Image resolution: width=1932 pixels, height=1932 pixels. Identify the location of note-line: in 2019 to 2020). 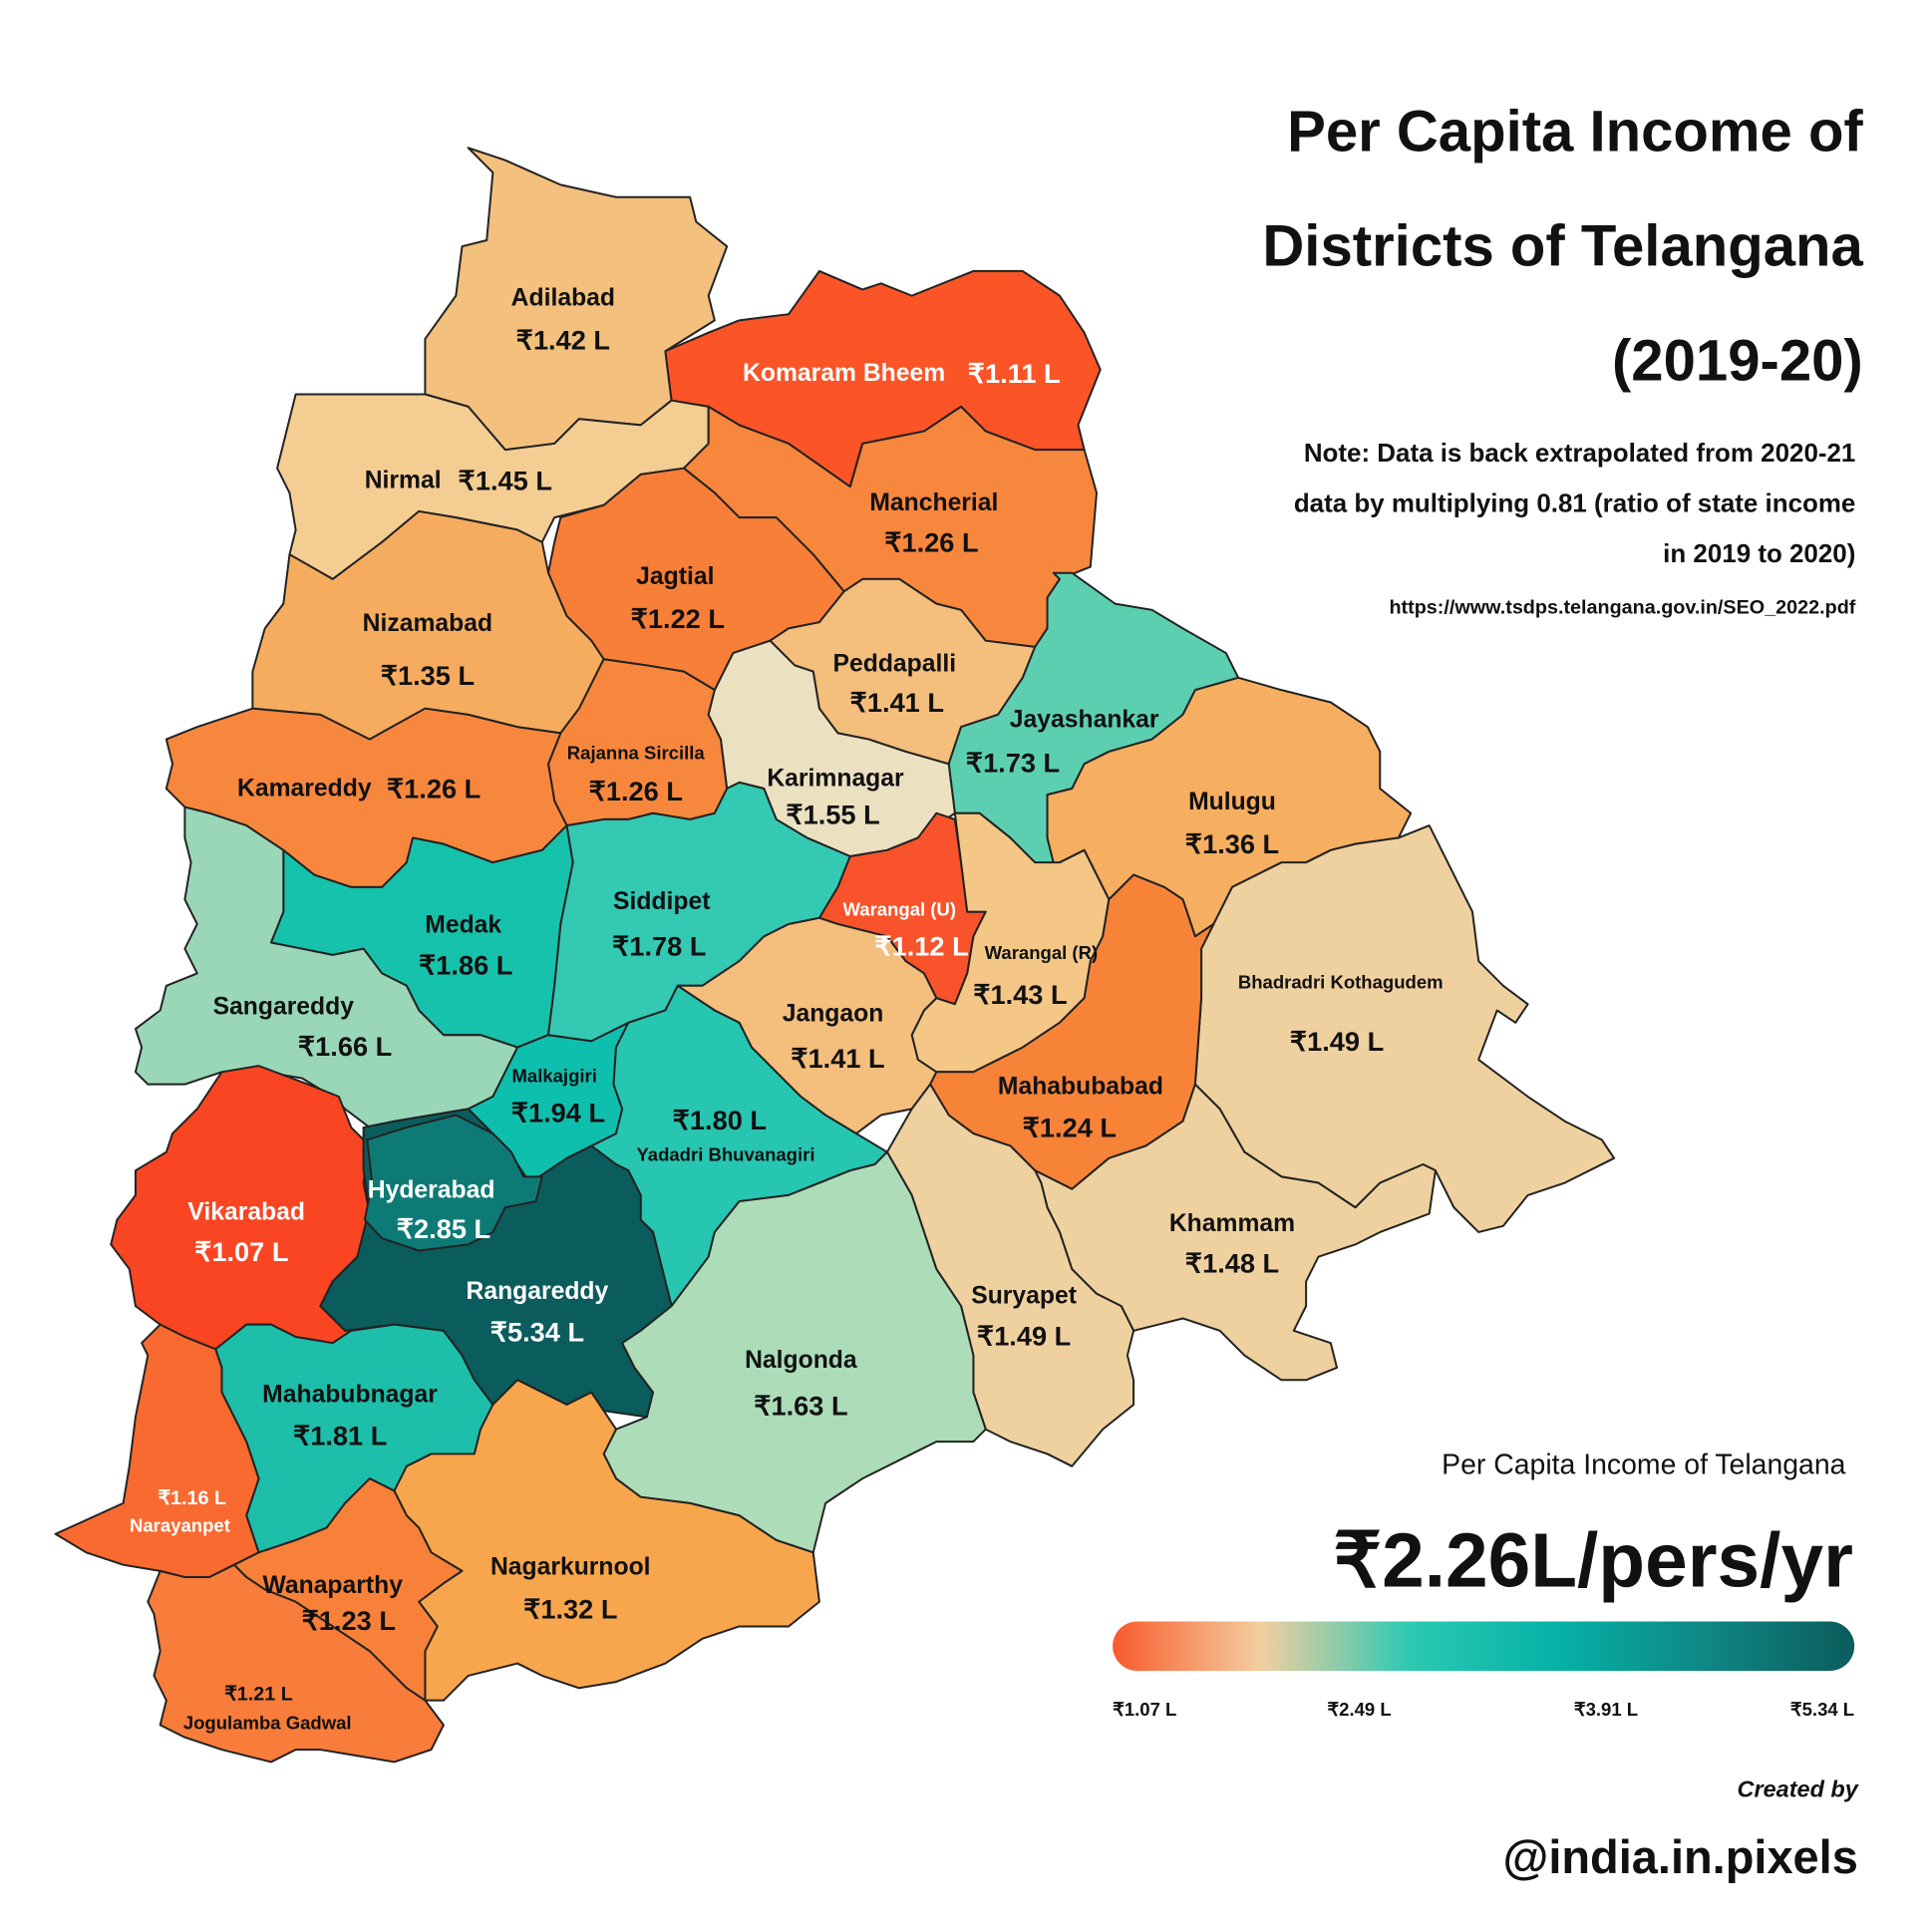
(1759, 554).